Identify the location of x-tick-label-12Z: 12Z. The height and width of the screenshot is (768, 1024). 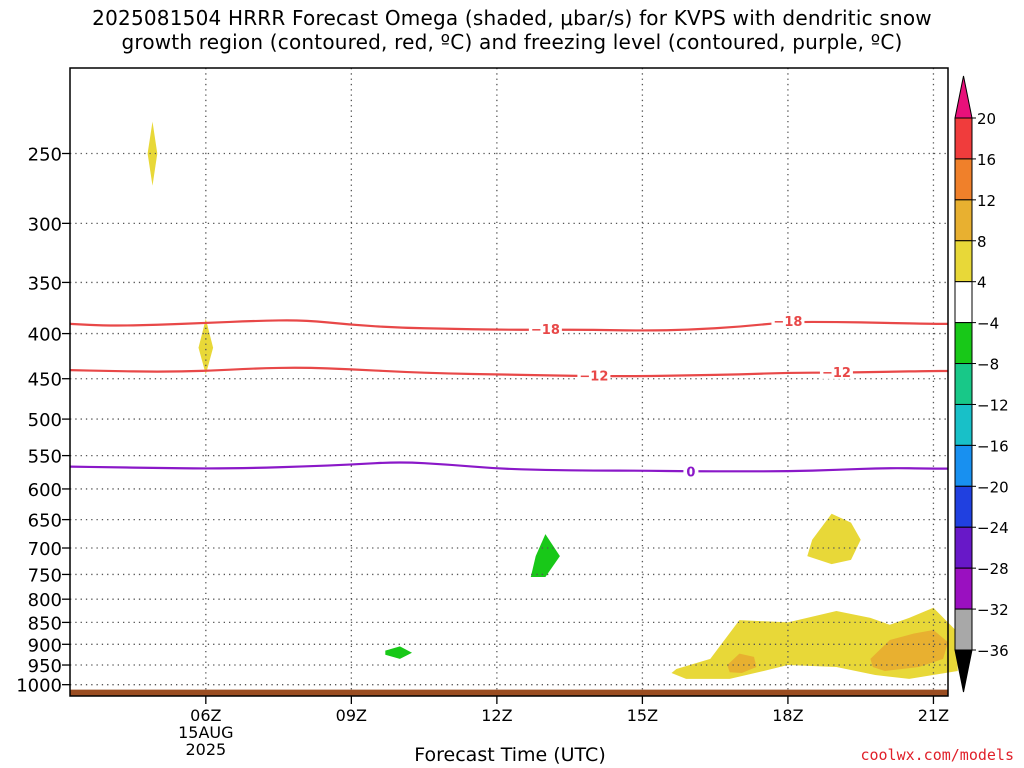
(496, 715).